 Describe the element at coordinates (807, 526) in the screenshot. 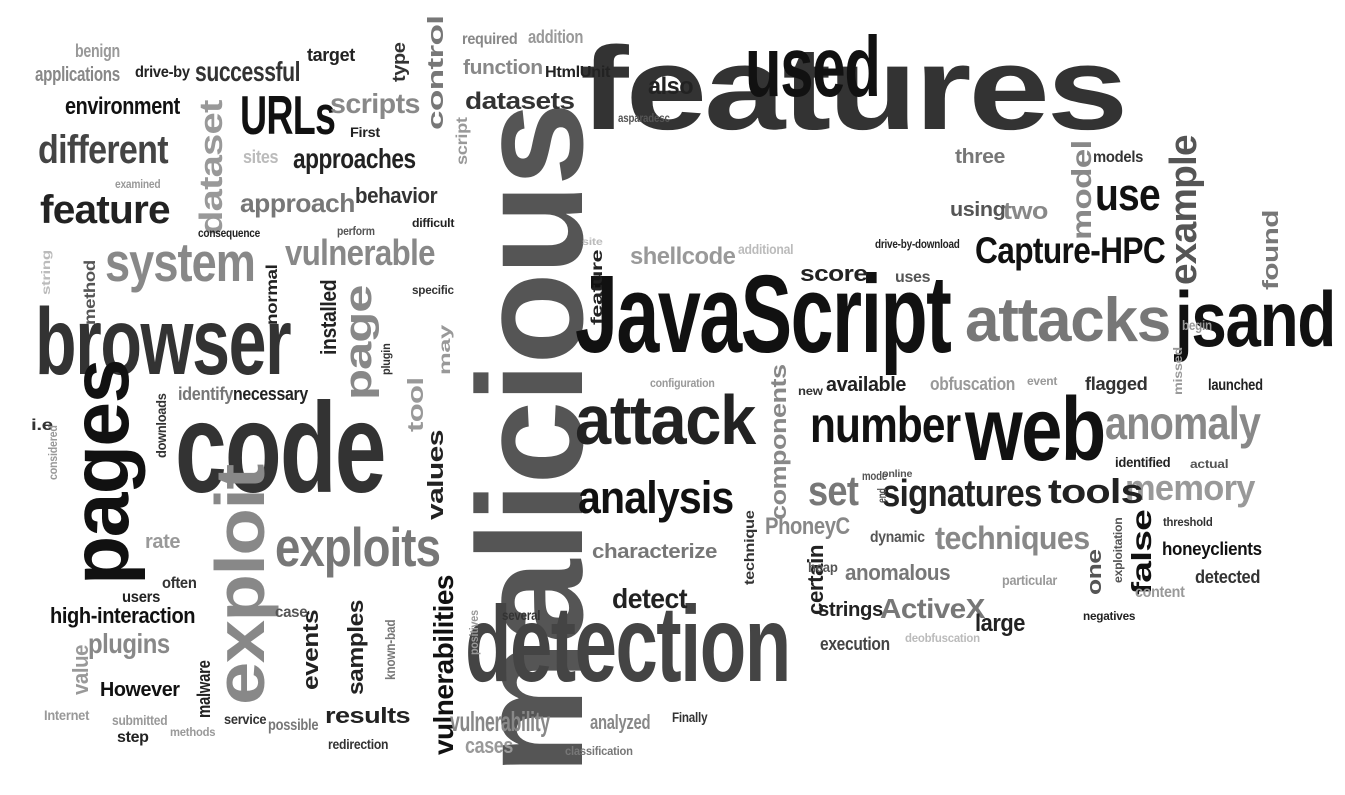

I see `word-phoneyc: PhoneyC` at that location.